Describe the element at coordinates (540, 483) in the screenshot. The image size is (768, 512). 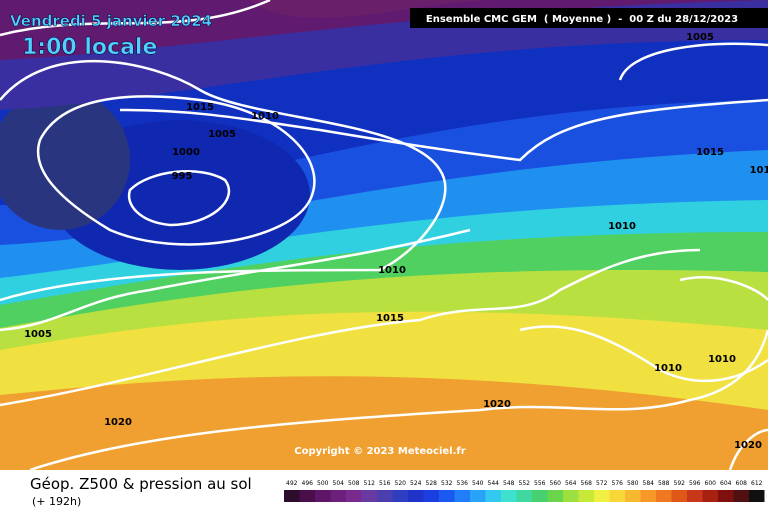
I see `scale-label: 556` at that location.